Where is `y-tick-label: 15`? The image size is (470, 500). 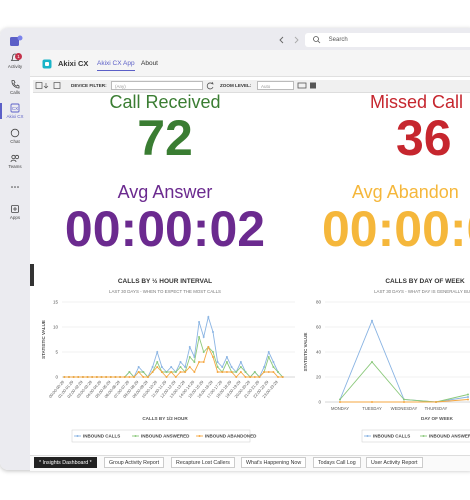
y-tick-label: 15 is located at coordinates (56, 302).